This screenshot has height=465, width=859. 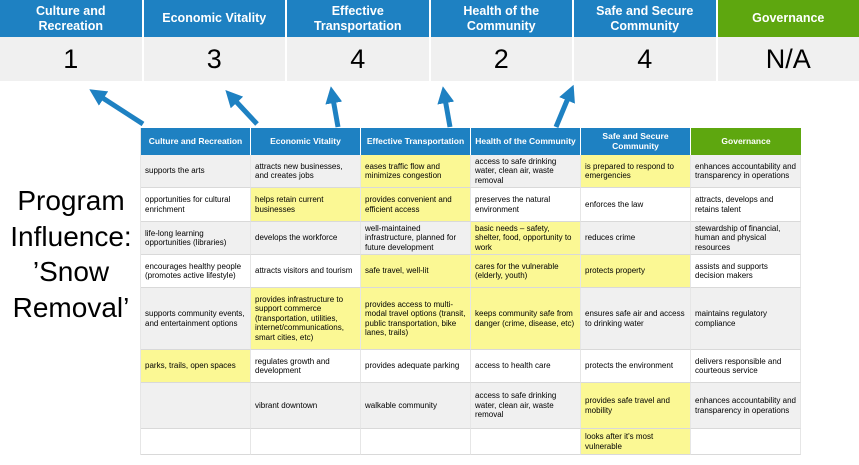 I want to click on matrix-cell-highlighted: provides safe travel and mobility, so click(x=636, y=406).